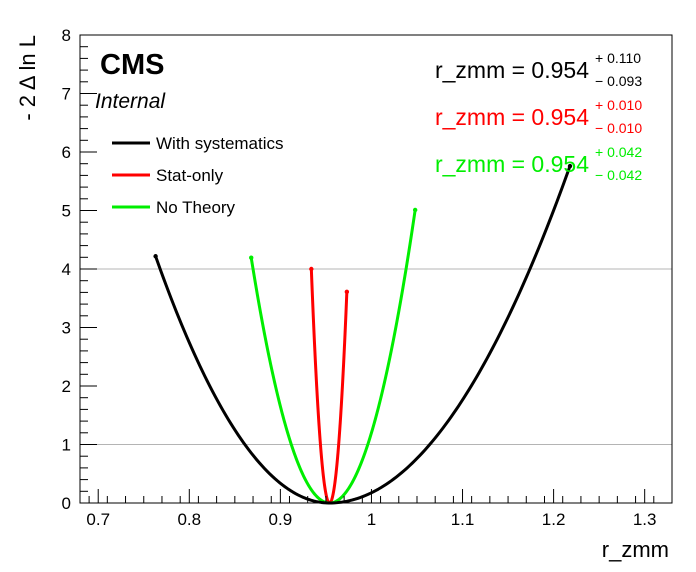  Describe the element at coordinates (66, 328) in the screenshot. I see `y-tick-label: 3` at that location.